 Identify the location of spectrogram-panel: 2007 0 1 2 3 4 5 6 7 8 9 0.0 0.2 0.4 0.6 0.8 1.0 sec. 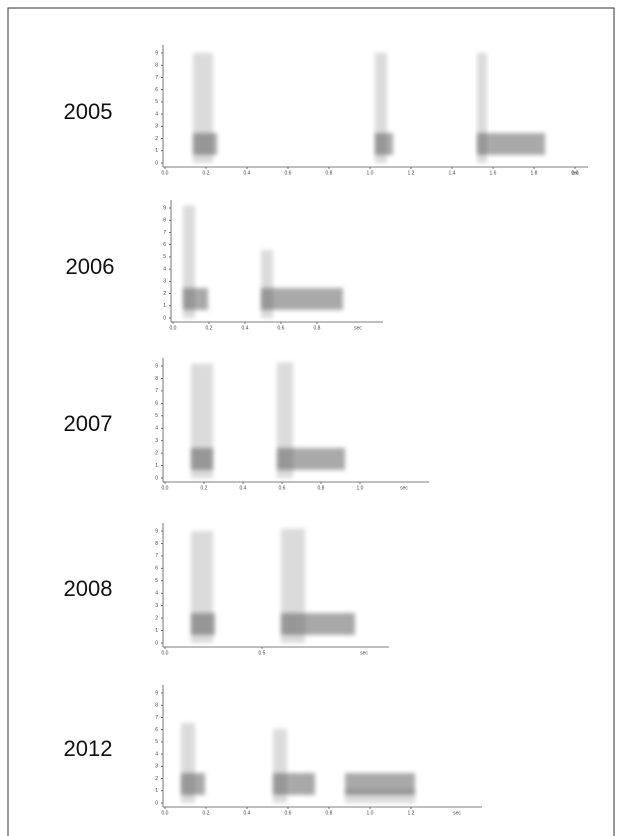
(246, 424).